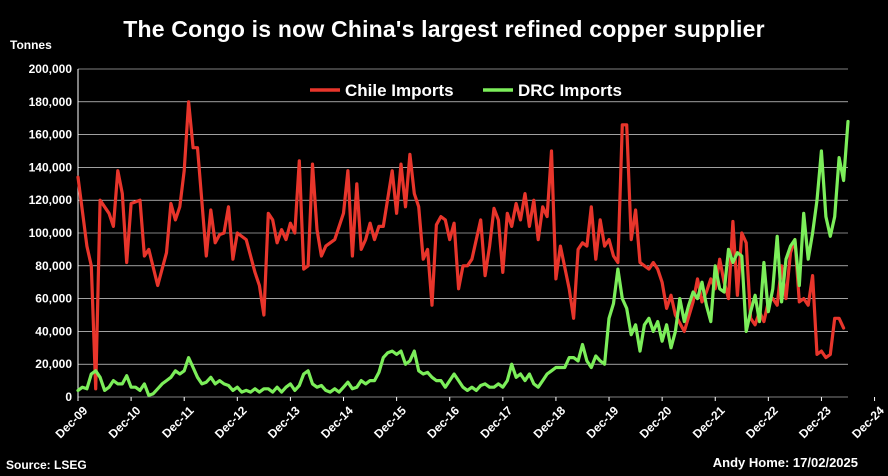 Image resolution: width=888 pixels, height=476 pixels. What do you see at coordinates (53, 364) in the screenshot?
I see `y-tick-label: 20,000` at bounding box center [53, 364].